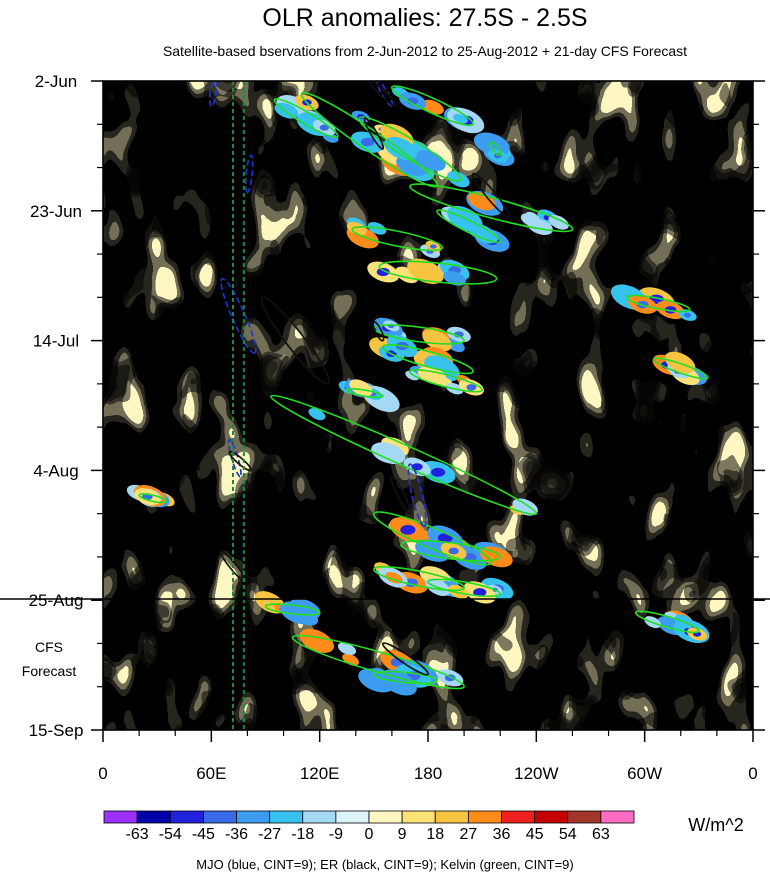 The height and width of the screenshot is (878, 770). What do you see at coordinates (424, 18) in the screenshot?
I see `chart-title: OLR anomalies: 27.5S - 2.5S` at bounding box center [424, 18].